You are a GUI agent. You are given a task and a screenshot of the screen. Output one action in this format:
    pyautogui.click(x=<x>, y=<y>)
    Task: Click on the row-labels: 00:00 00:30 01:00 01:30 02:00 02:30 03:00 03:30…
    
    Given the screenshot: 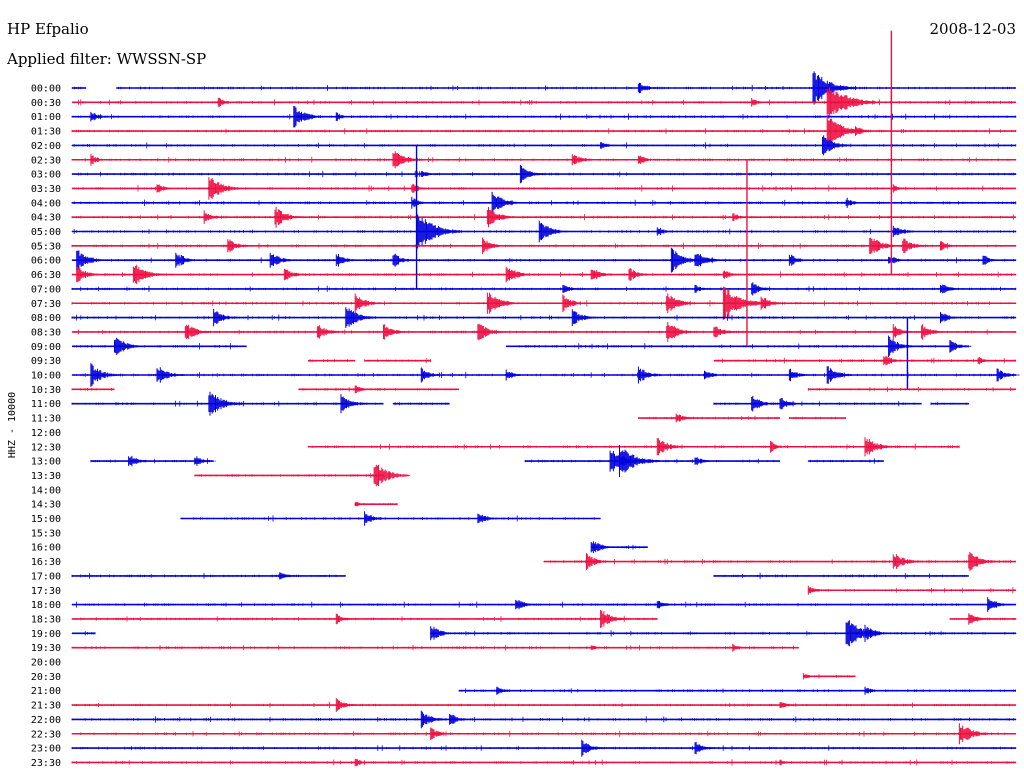 What is the action you would take?
    pyautogui.click(x=46, y=426)
    